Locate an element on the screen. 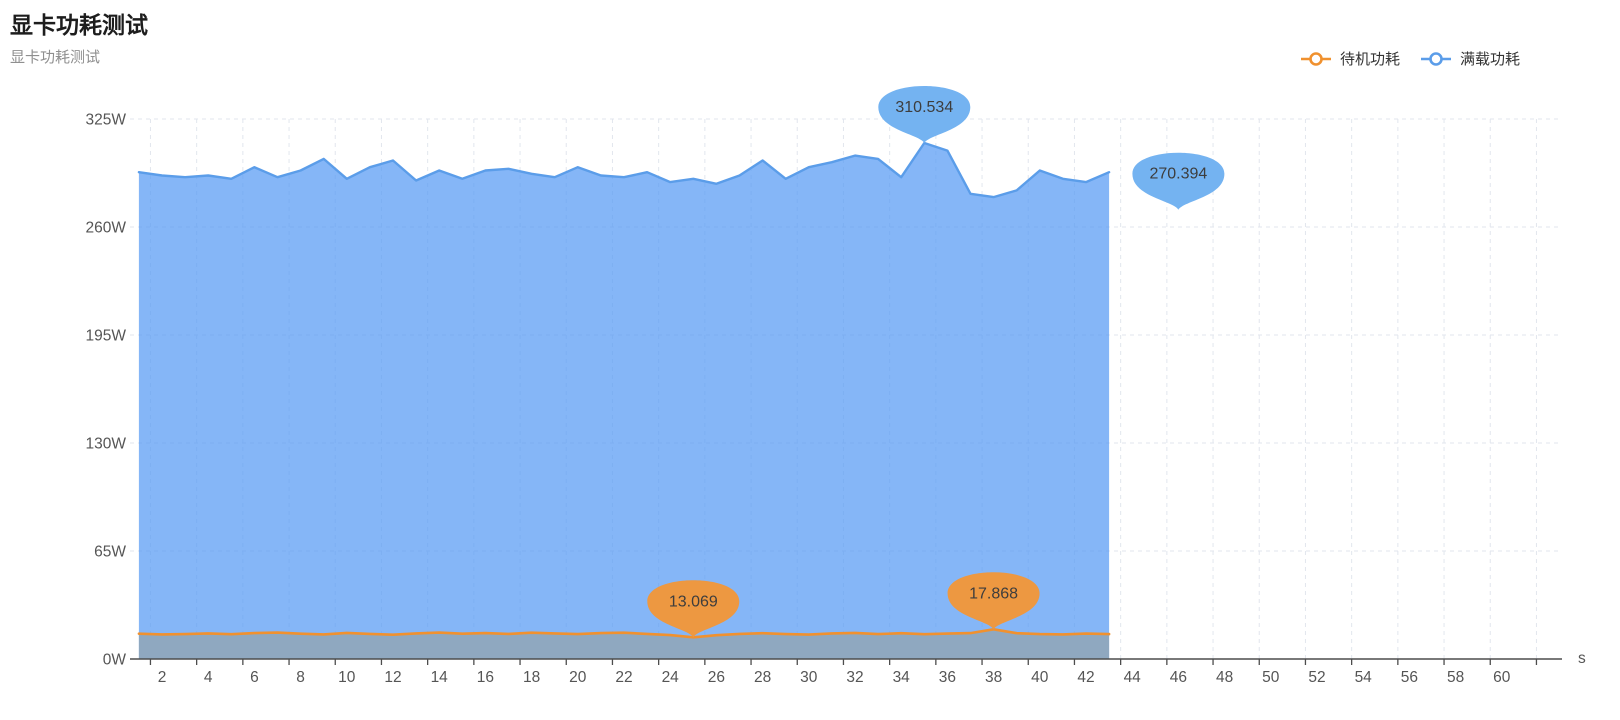  legend-label: 待机功耗 is located at coordinates (1370, 59).